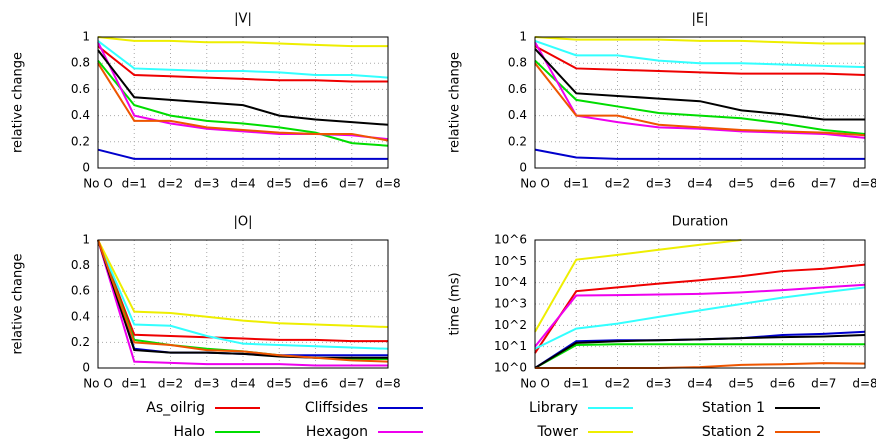 This screenshot has width=876, height=447. I want to click on legend-label: As_oilrig, so click(175, 408).